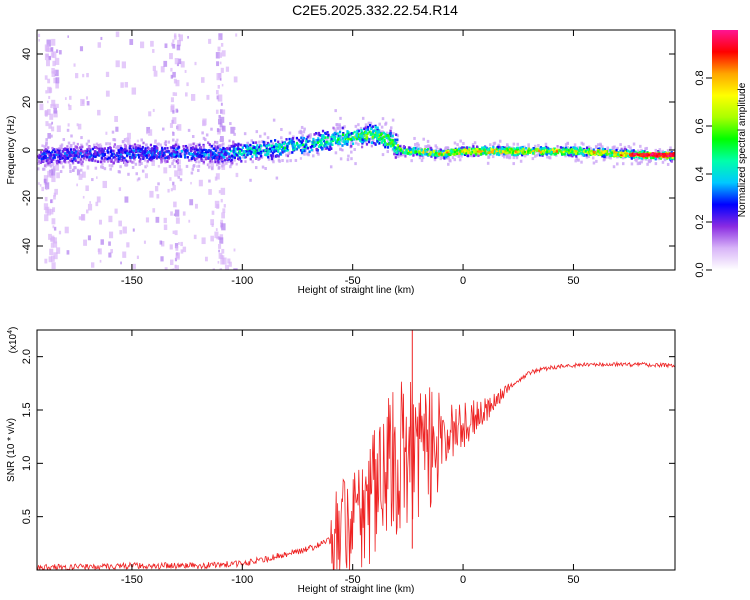  I want to click on spectrogram-x-tick-label: 0, so click(463, 281).